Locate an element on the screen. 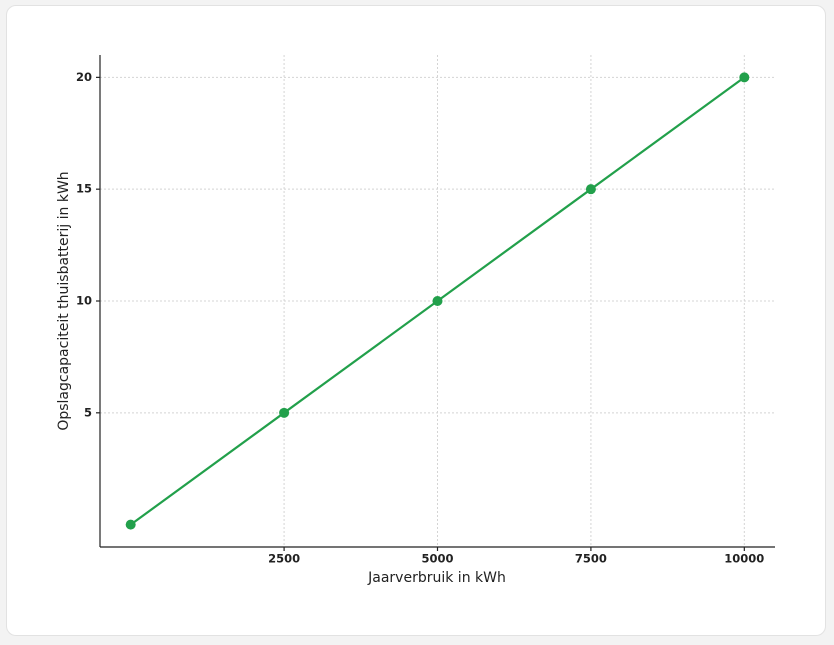 The image size is (834, 645). x-tick-label: 5000 is located at coordinates (437, 559).